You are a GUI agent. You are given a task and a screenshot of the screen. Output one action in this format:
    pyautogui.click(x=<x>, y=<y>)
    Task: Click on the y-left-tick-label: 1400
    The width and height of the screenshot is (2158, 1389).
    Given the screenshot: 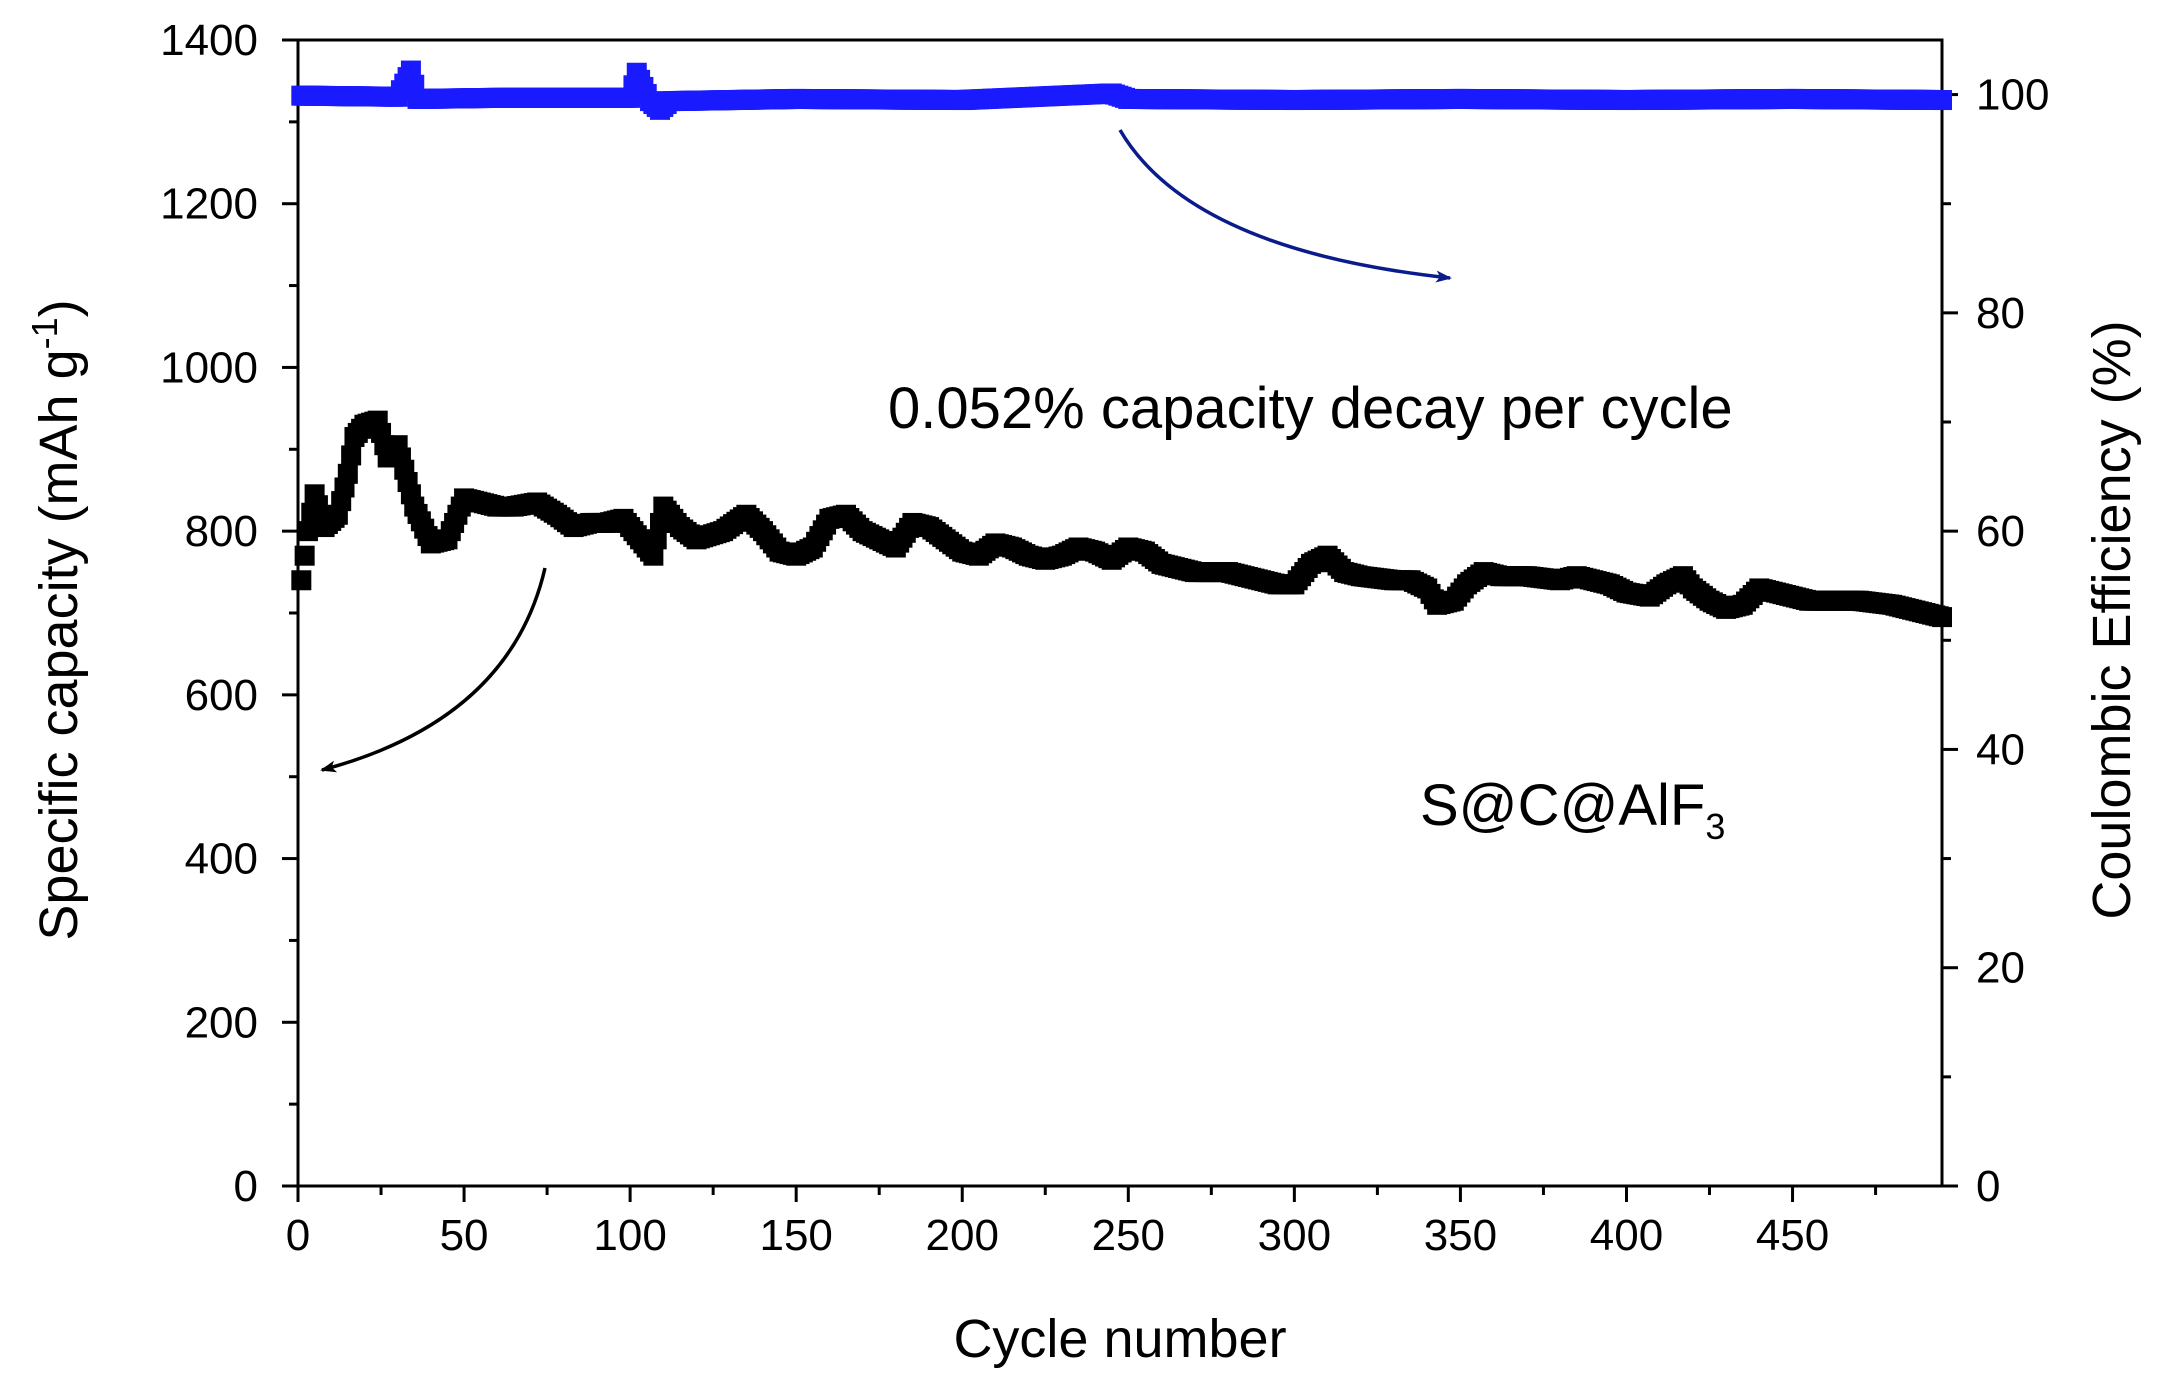 What is the action you would take?
    pyautogui.click(x=209, y=40)
    